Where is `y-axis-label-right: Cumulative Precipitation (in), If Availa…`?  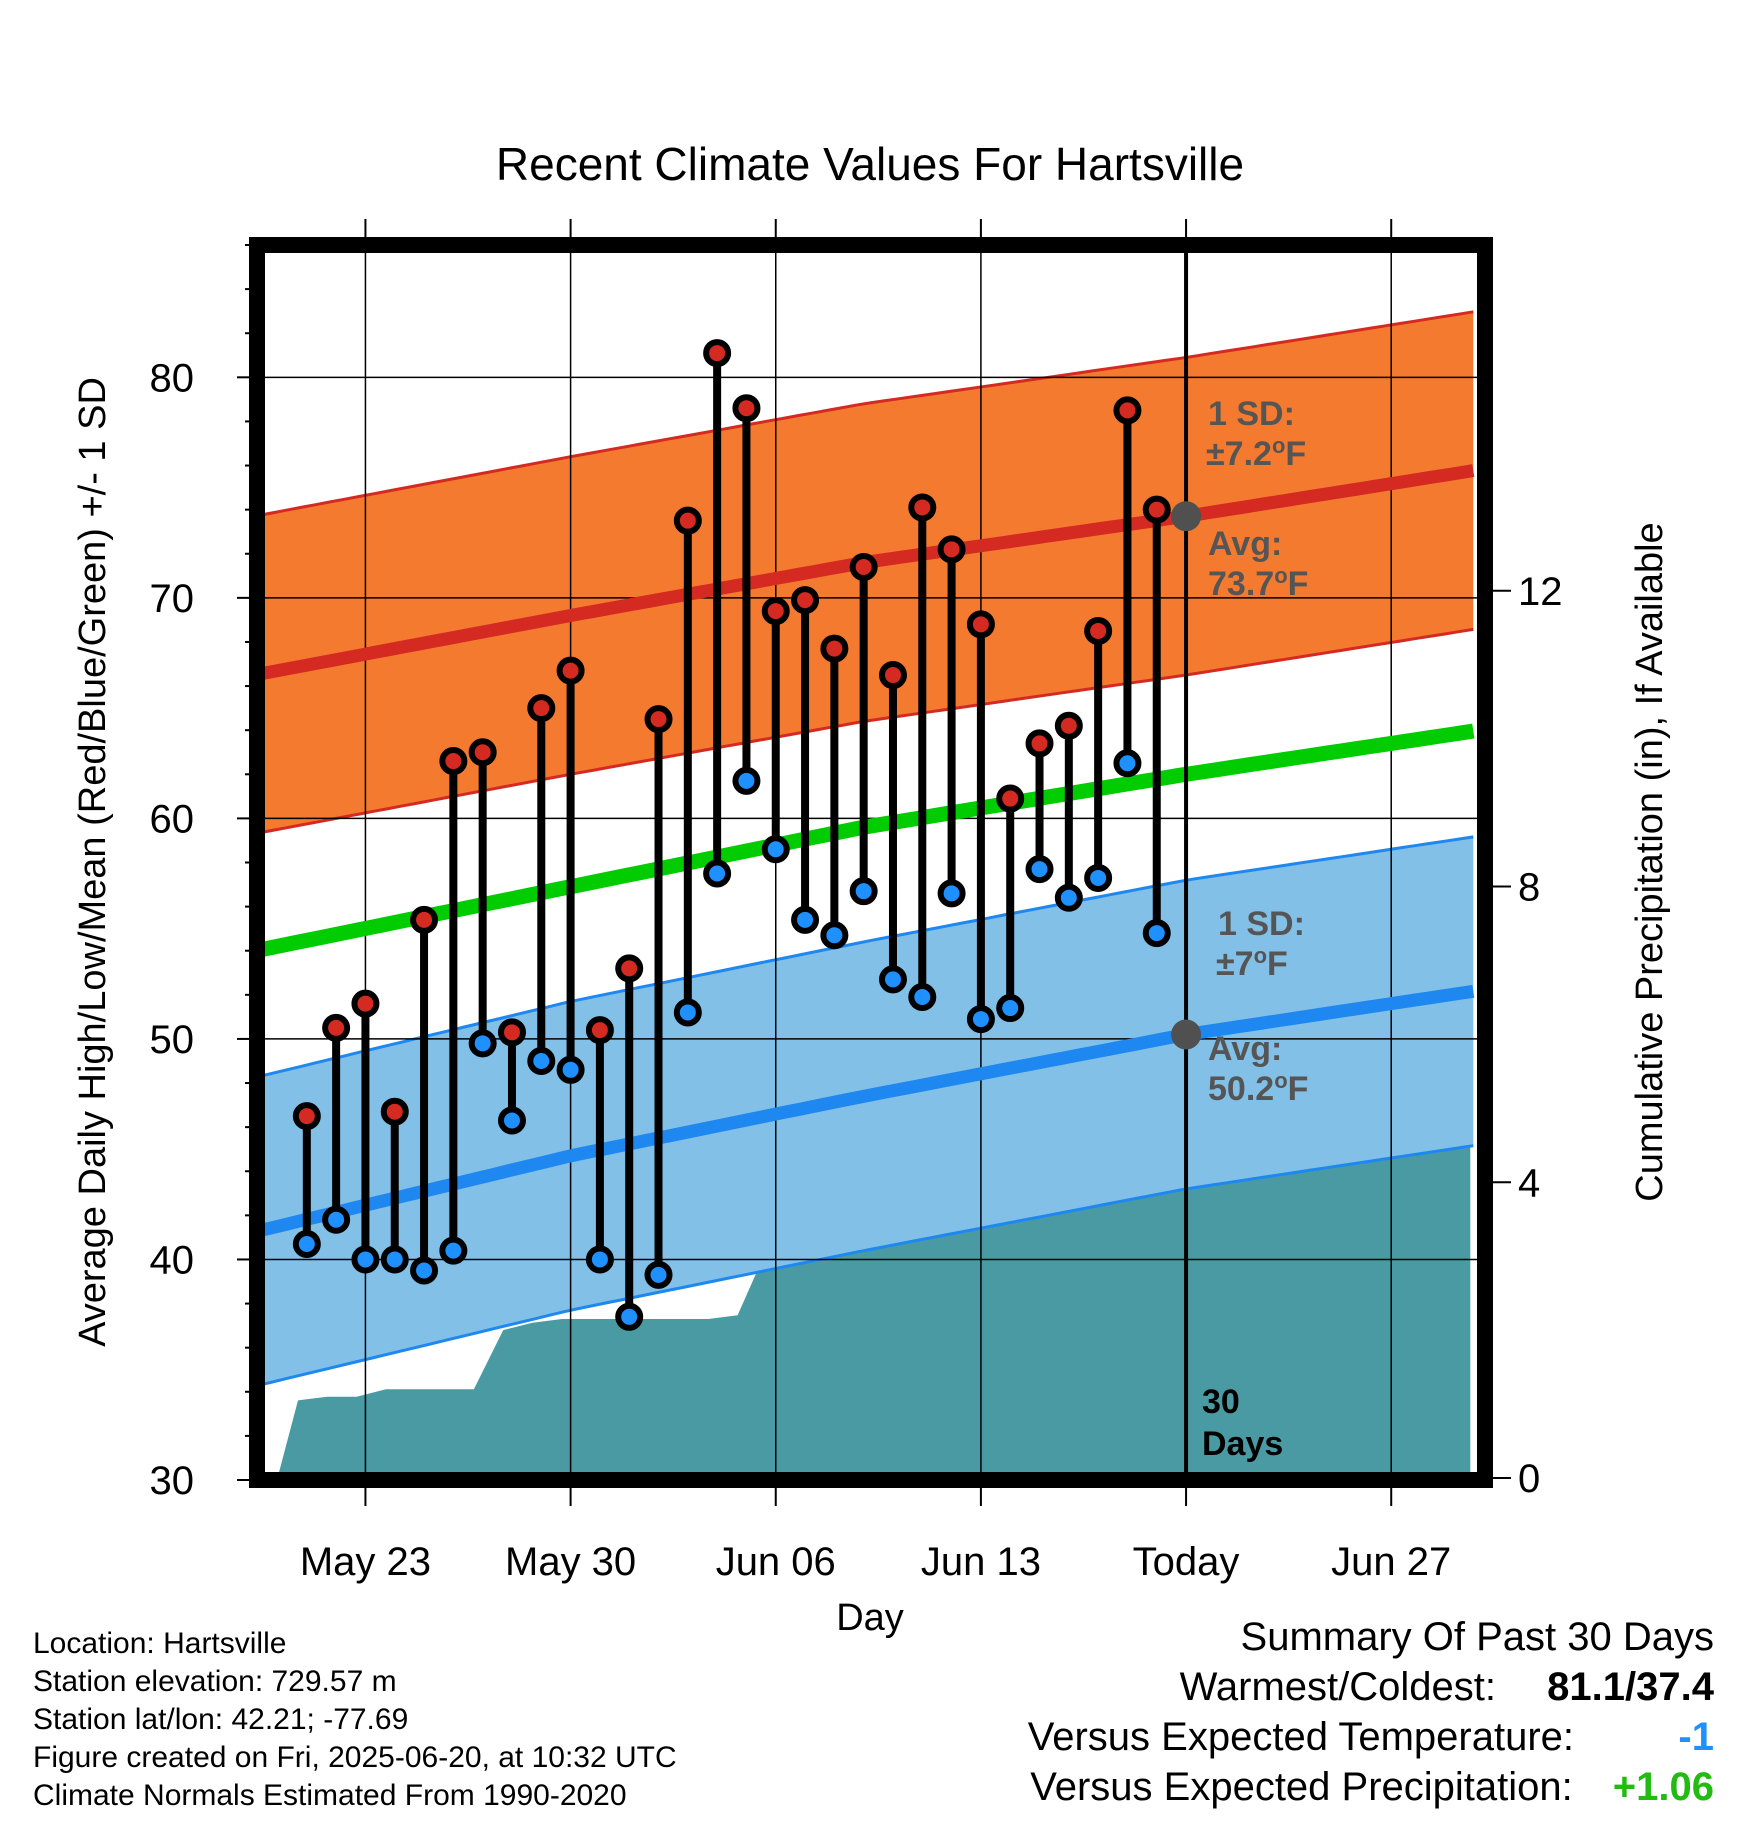
y-axis-label-right: Cumulative Precipitation (in), If Availa… is located at coordinates (1650, 861).